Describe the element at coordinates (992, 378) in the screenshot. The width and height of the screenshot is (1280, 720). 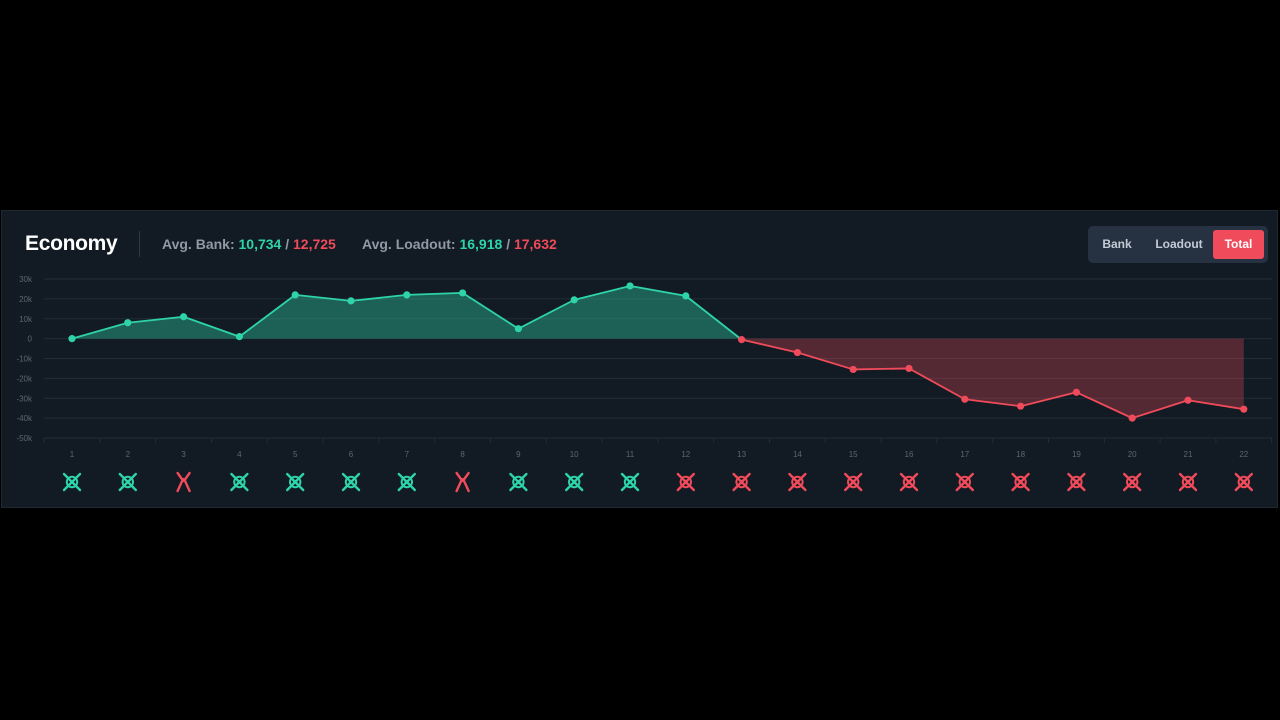
I see `negative-area` at that location.